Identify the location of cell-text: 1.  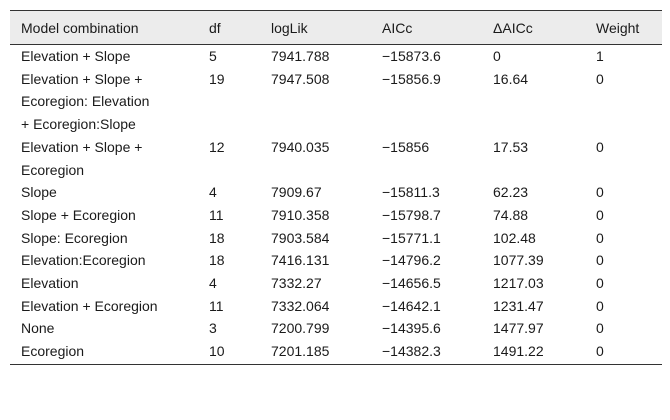
(600, 56).